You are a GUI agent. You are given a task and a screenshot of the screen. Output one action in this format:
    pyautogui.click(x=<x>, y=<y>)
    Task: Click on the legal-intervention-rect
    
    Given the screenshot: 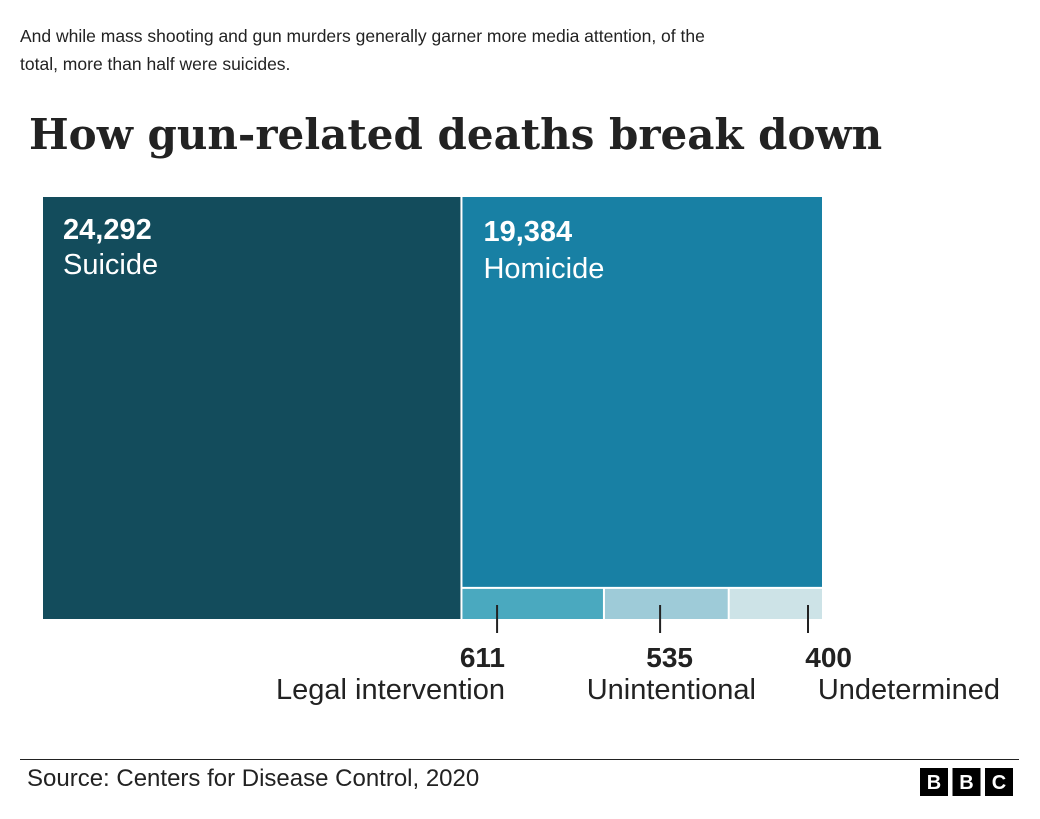 What is the action you would take?
    pyautogui.click(x=532, y=603)
    